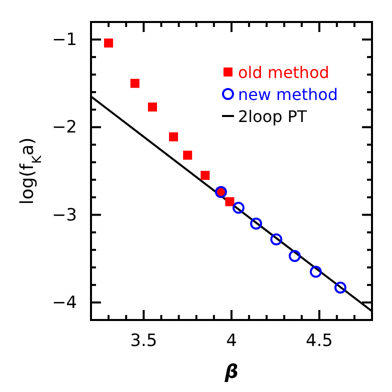 The image size is (392, 392). I want to click on legend-label: 2loop PT, so click(273, 116).